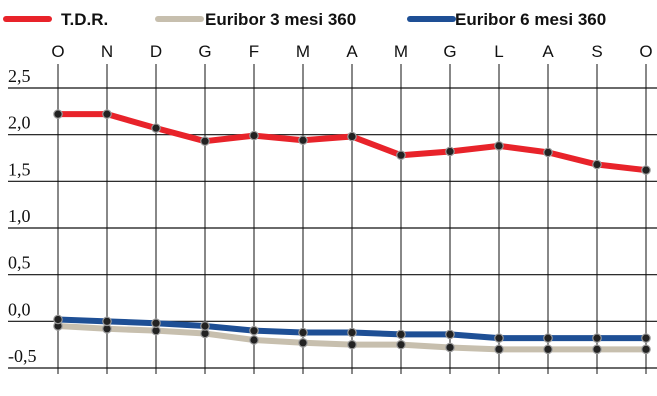  I want to click on y-tick-label: 1,0, so click(19, 216).